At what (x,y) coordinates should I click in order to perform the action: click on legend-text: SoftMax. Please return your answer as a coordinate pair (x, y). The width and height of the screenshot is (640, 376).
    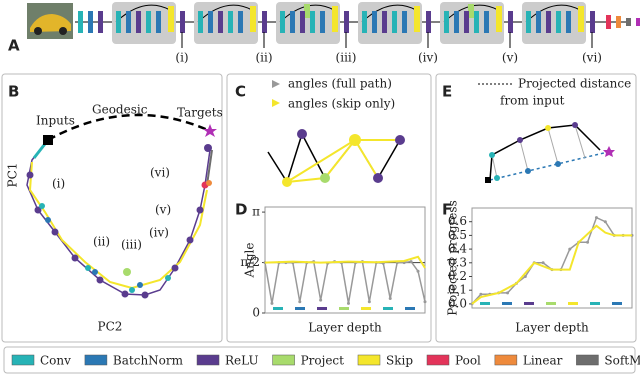
    Looking at the image, I should click on (622, 361).